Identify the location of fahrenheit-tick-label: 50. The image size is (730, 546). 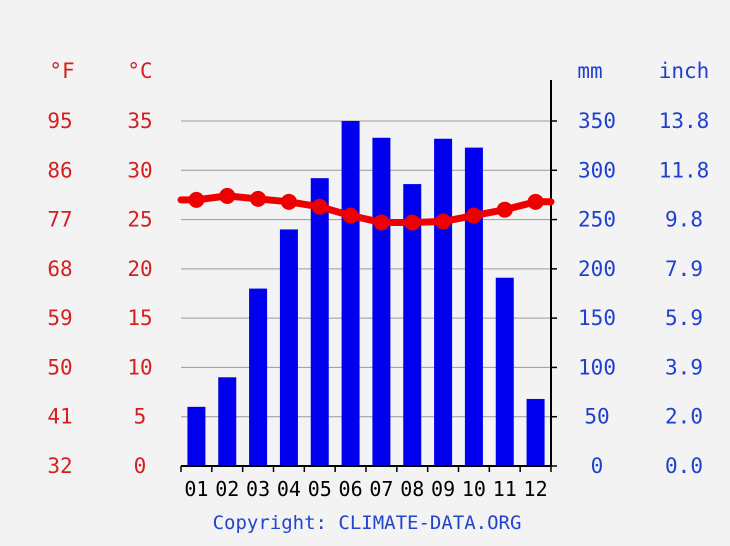
(59, 367).